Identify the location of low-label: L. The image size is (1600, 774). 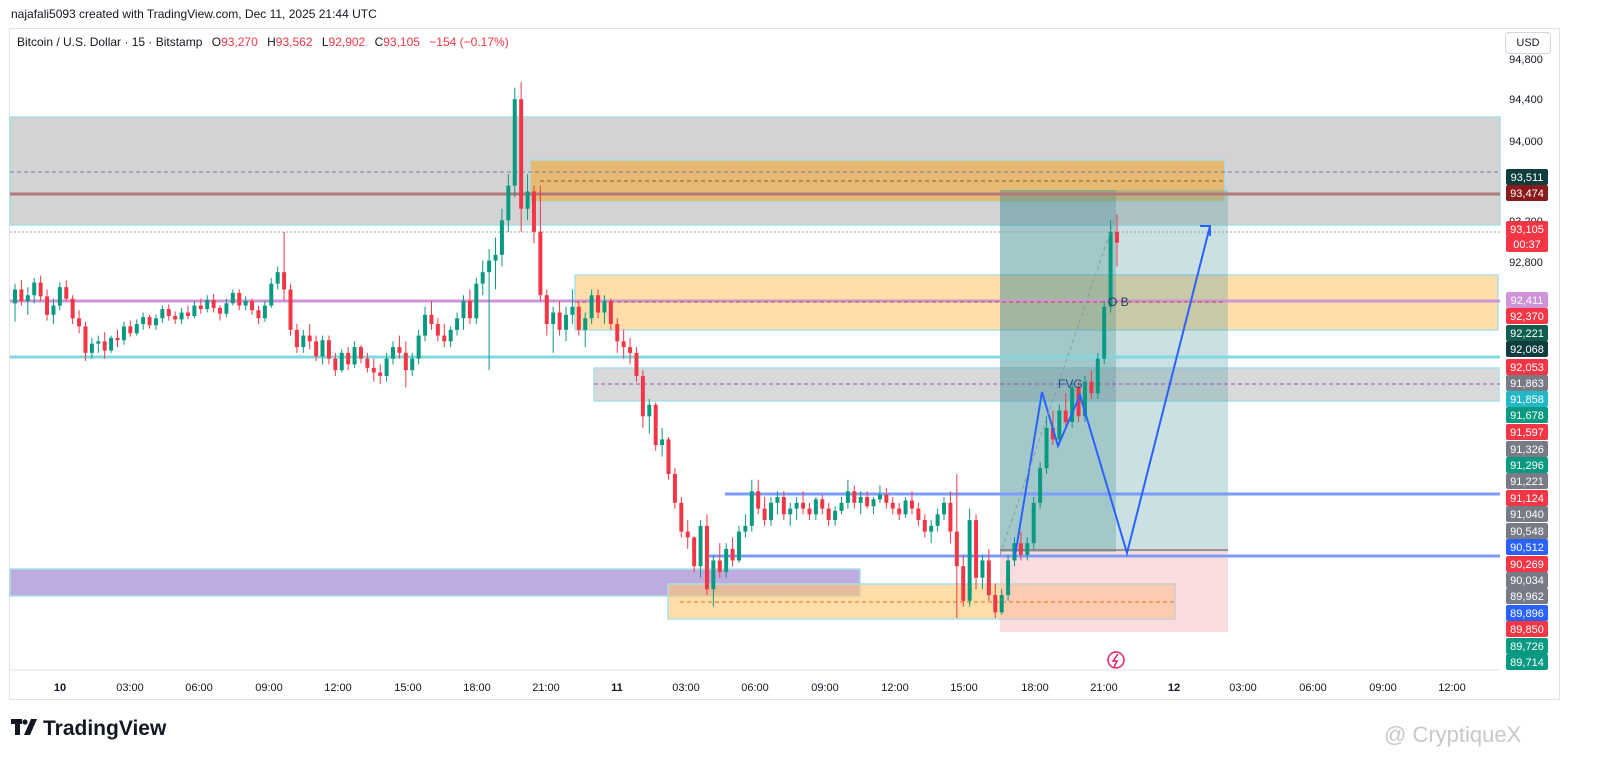
(325, 42).